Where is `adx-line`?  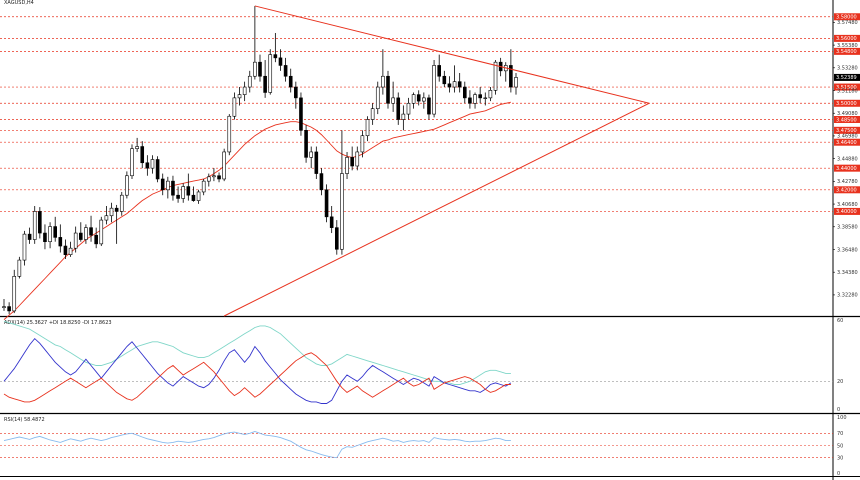 adx-line is located at coordinates (257, 352).